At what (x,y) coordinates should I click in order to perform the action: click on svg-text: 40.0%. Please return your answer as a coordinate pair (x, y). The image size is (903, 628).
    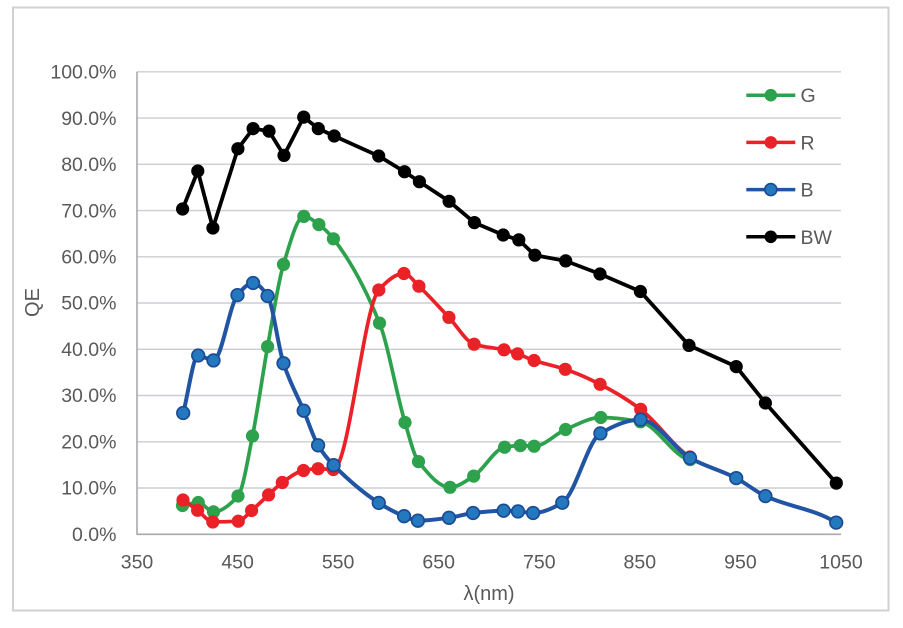
    Looking at the image, I should click on (88, 350).